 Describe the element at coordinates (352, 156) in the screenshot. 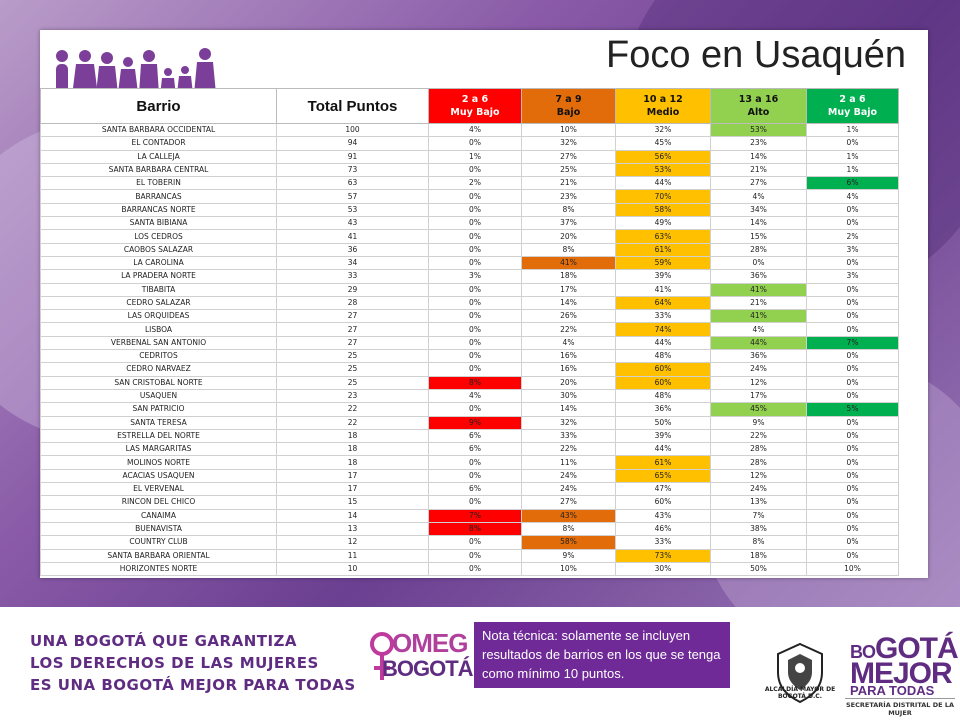

I see `total-puntos-cell: 91` at that location.